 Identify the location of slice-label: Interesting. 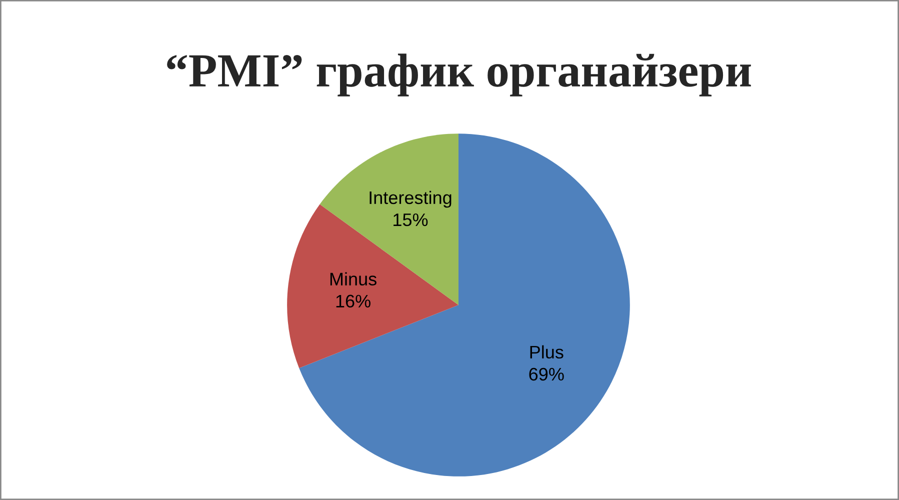
(411, 199).